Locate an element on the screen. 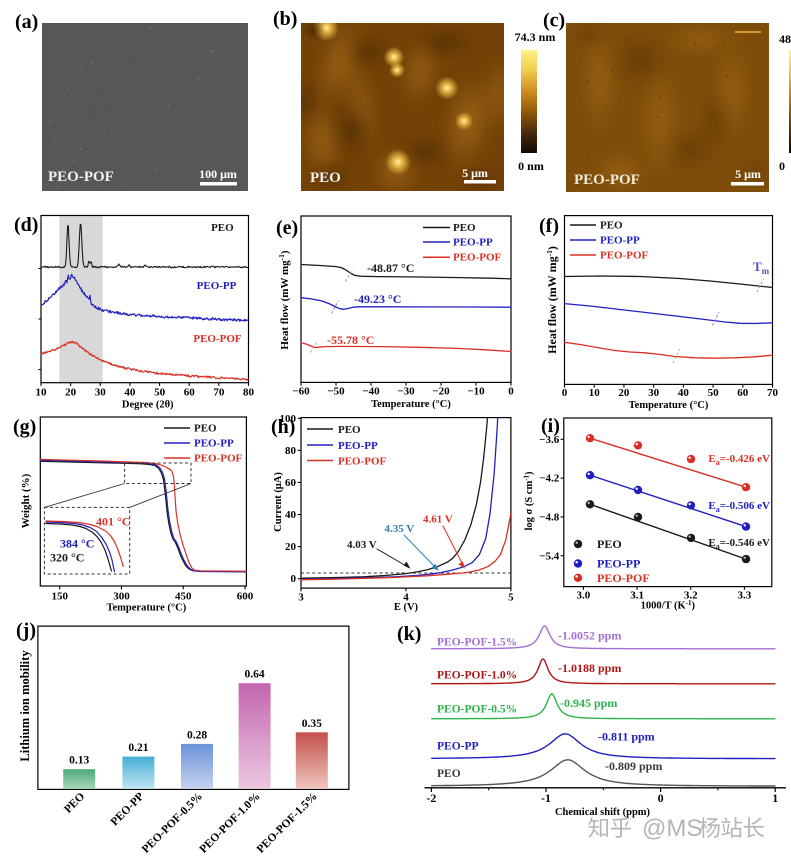 The image size is (791, 863). svg-text: −5.4 is located at coordinates (549, 556).